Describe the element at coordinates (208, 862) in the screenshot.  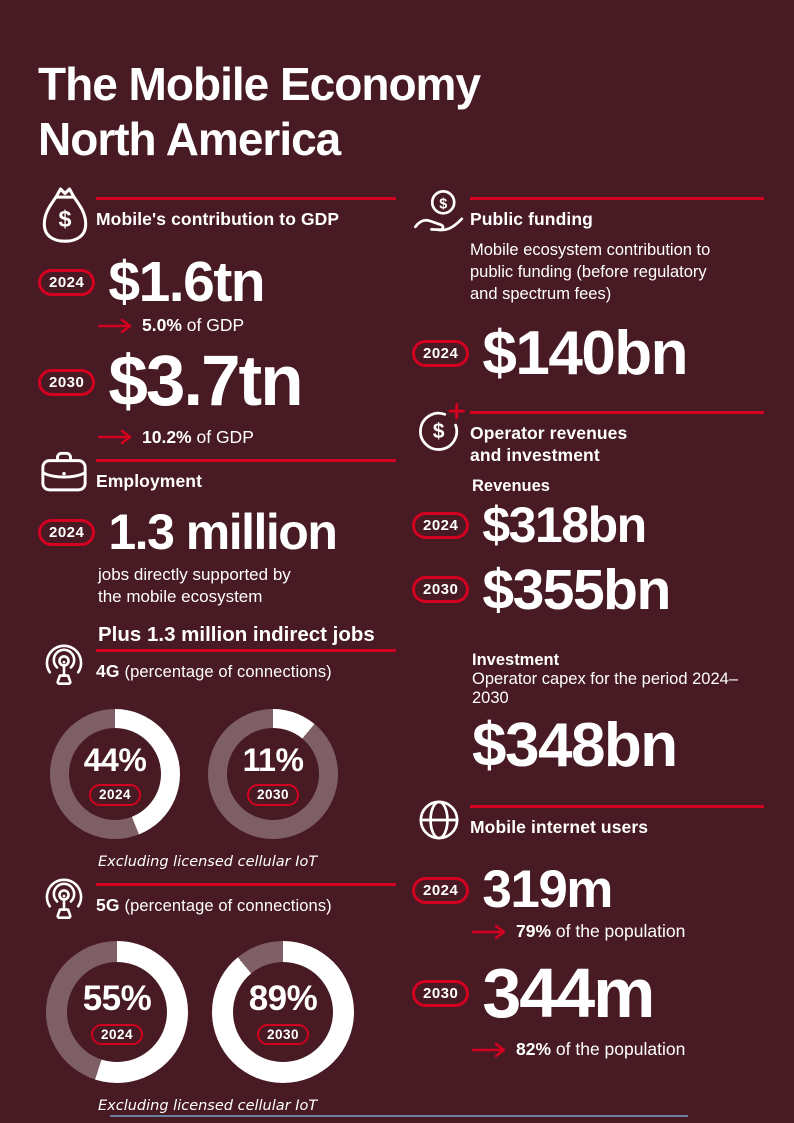
I see `4g-footnote: Excluding licensed cellular IoT` at that location.